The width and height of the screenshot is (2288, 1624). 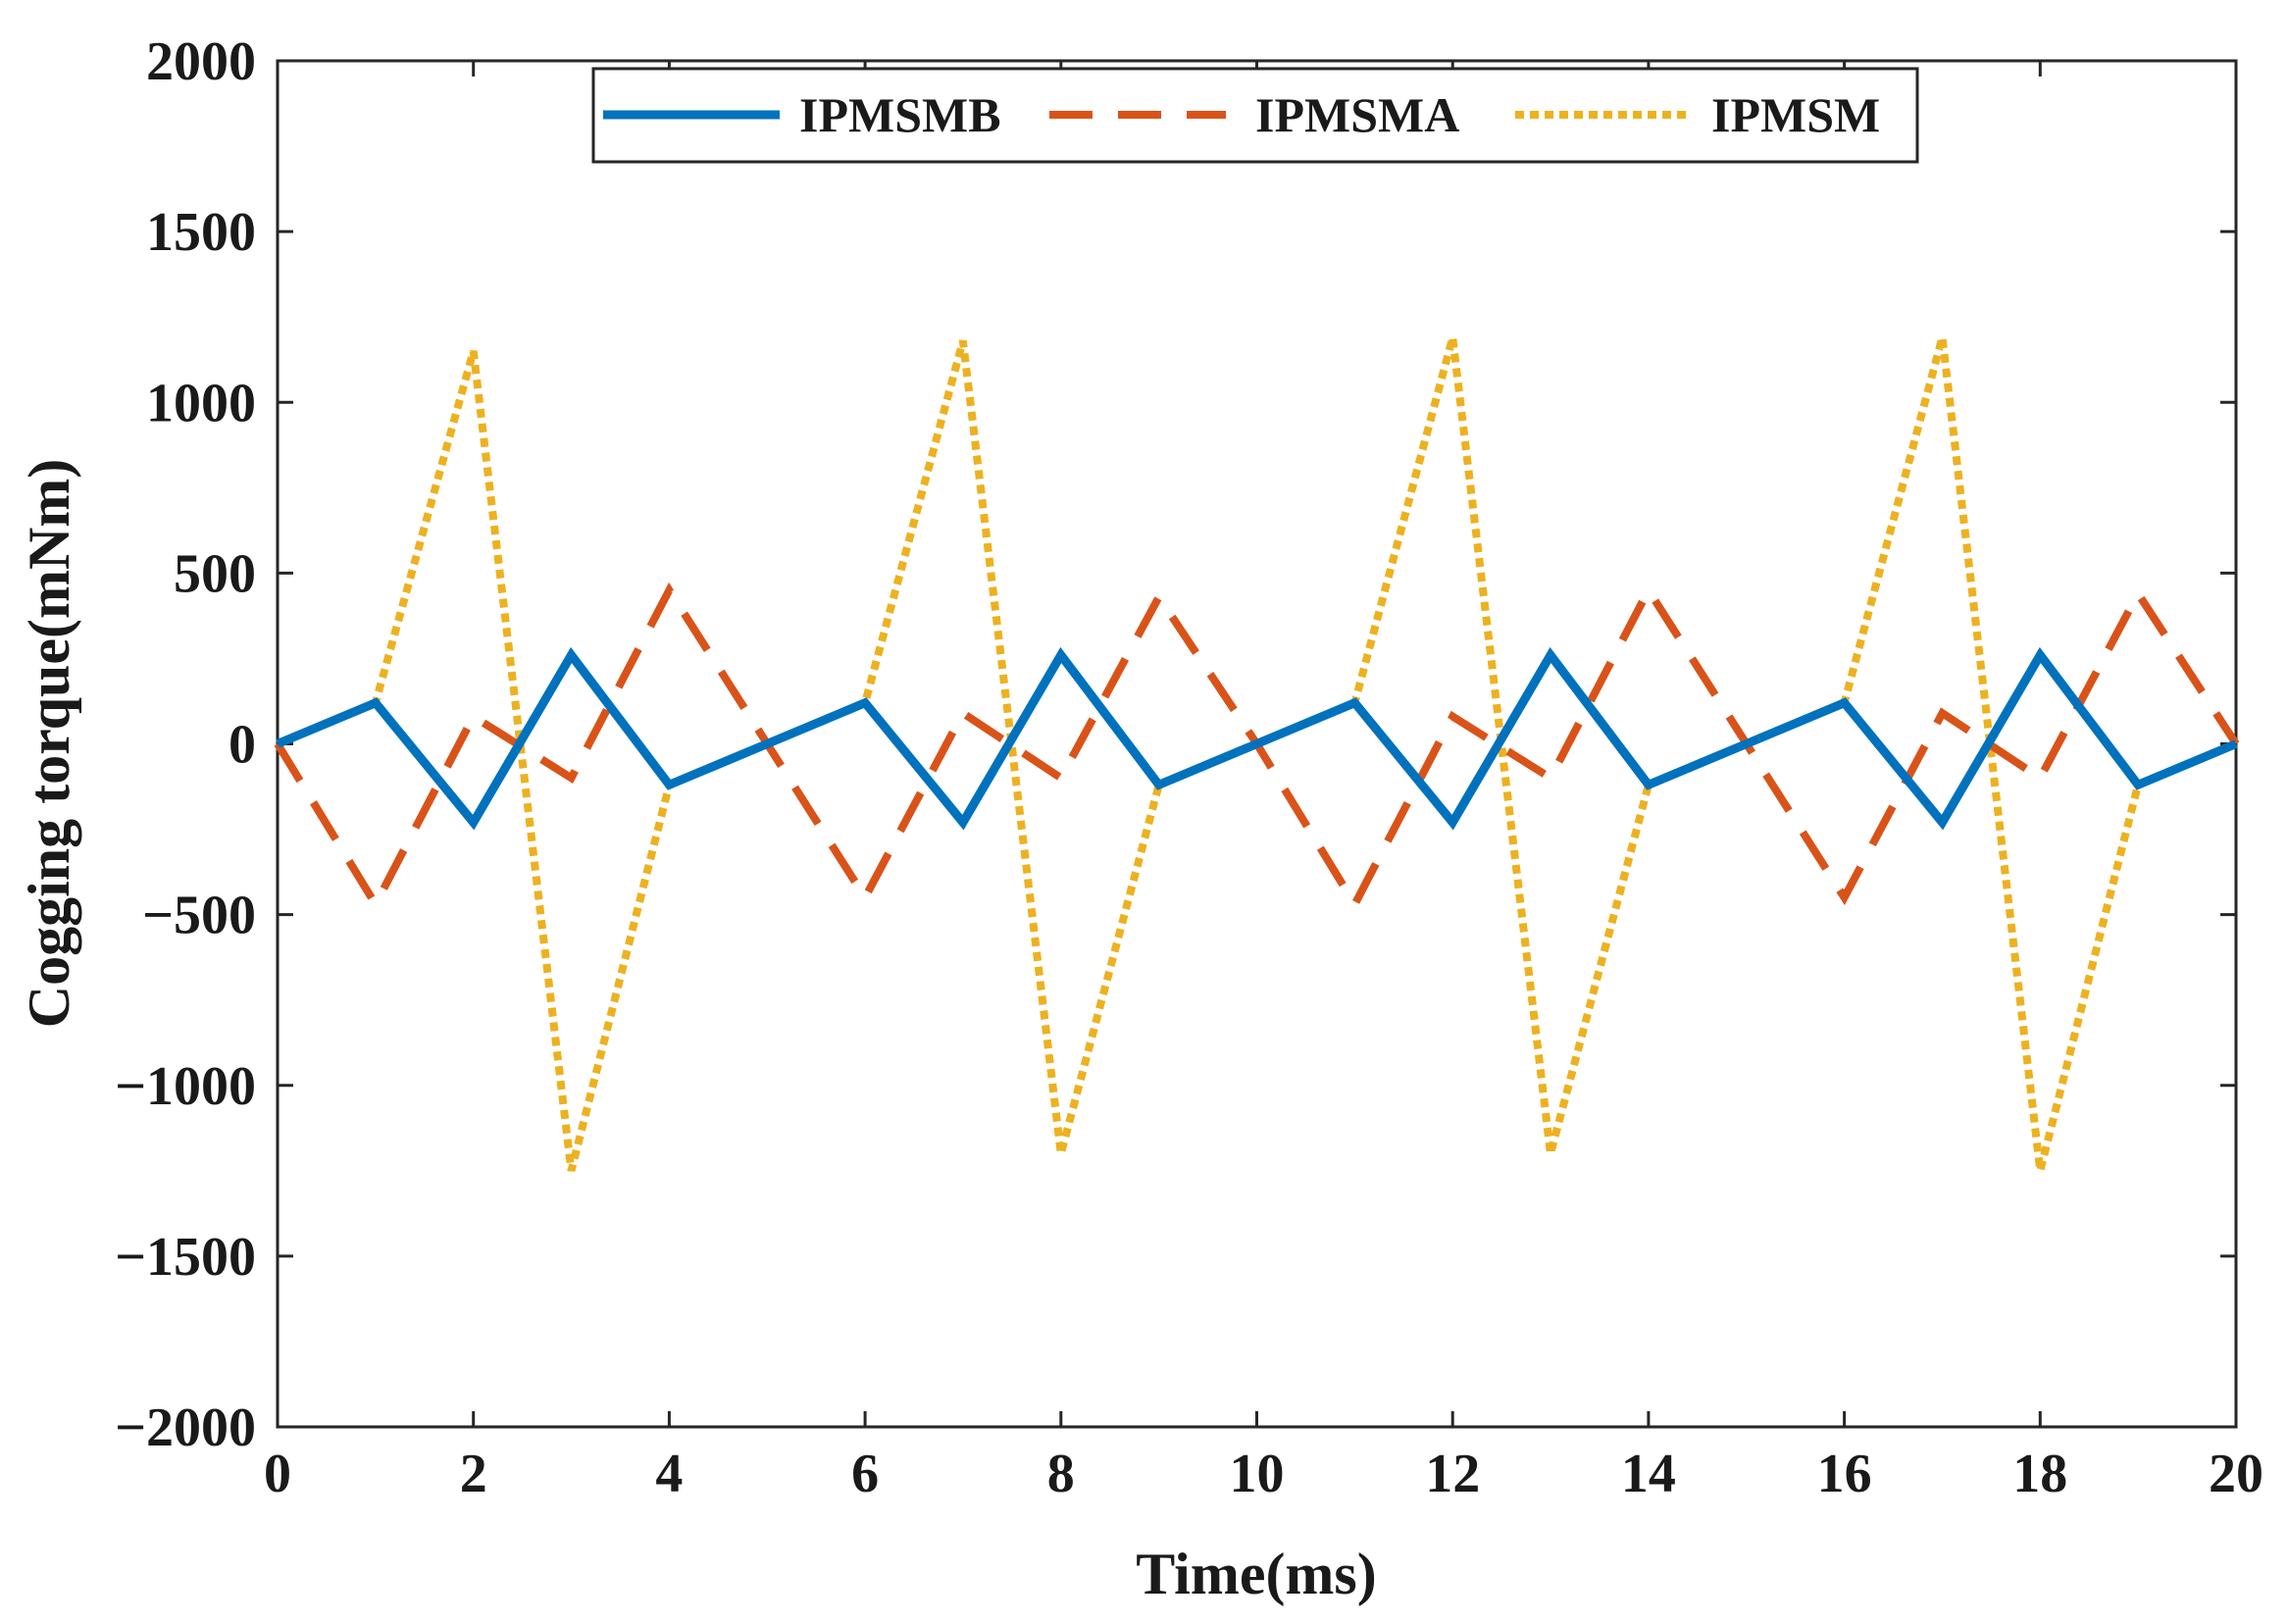 I want to click on x-tick-label: 14, so click(x=1648, y=1474).